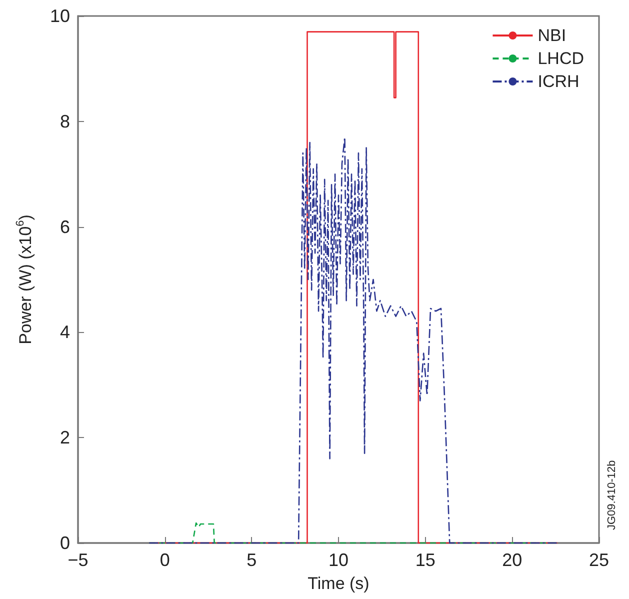 This screenshot has width=629, height=599. Describe the element at coordinates (339, 583) in the screenshot. I see `x-axis-title: Time (s)` at that location.